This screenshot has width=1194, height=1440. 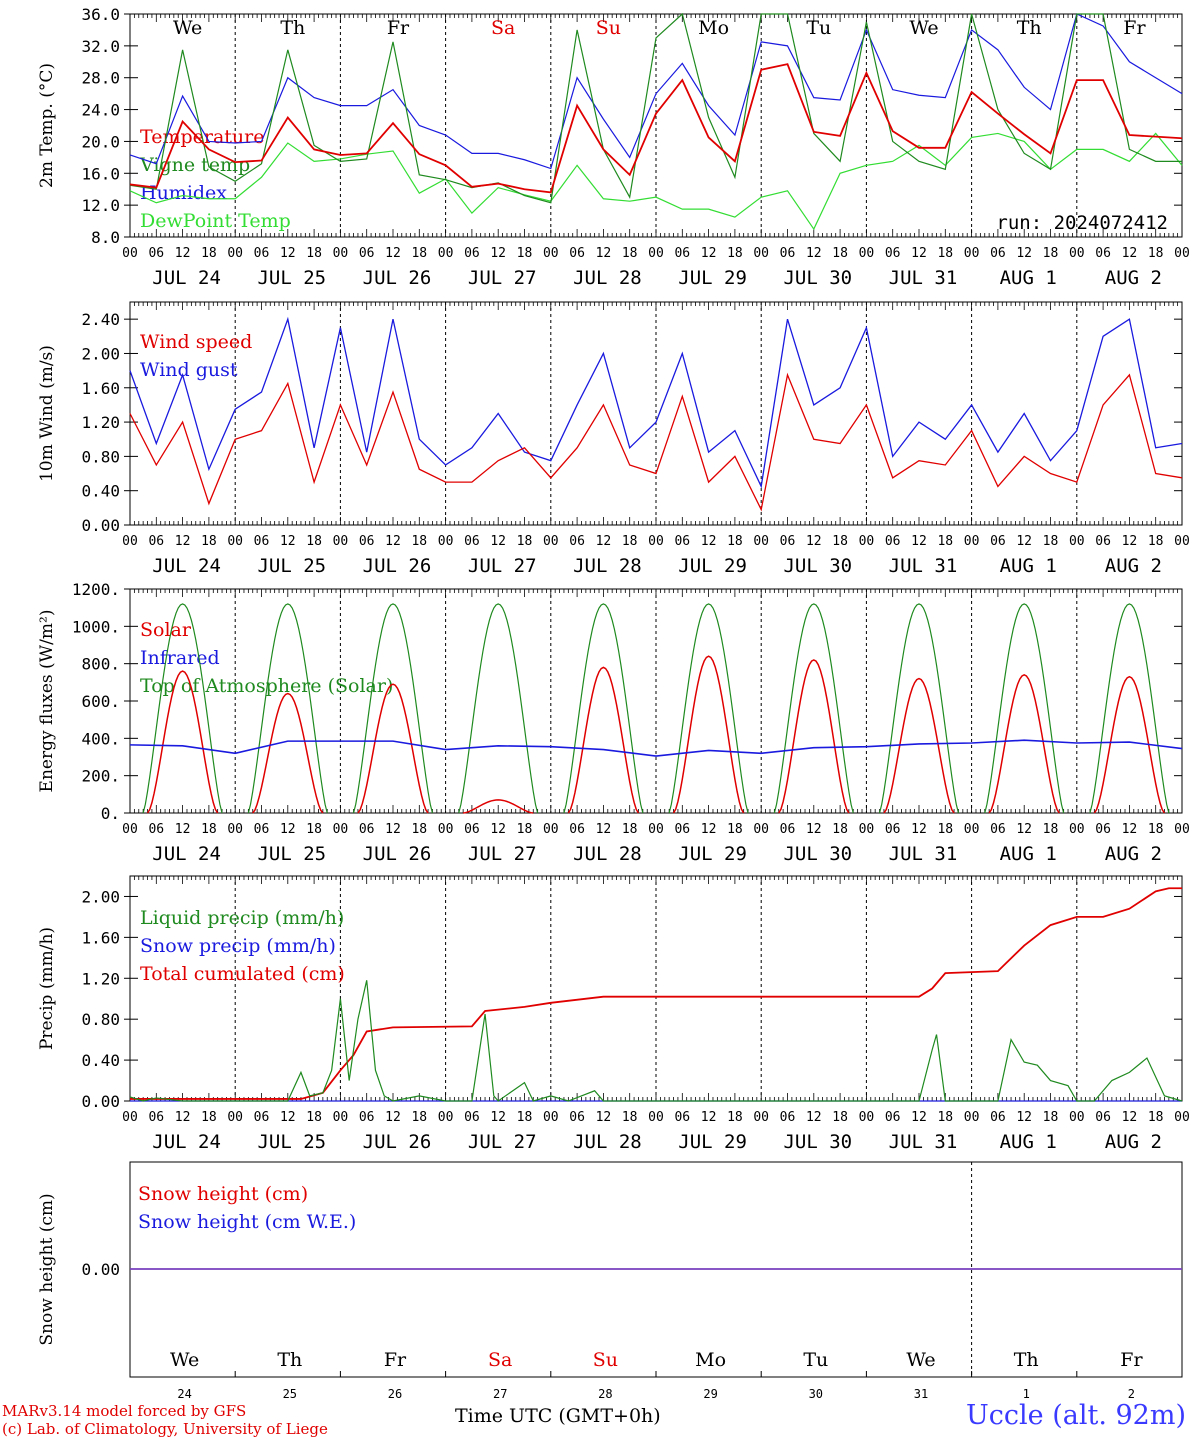 What do you see at coordinates (397, 278) in the screenshot?
I see `day-label: JUL 26` at bounding box center [397, 278].